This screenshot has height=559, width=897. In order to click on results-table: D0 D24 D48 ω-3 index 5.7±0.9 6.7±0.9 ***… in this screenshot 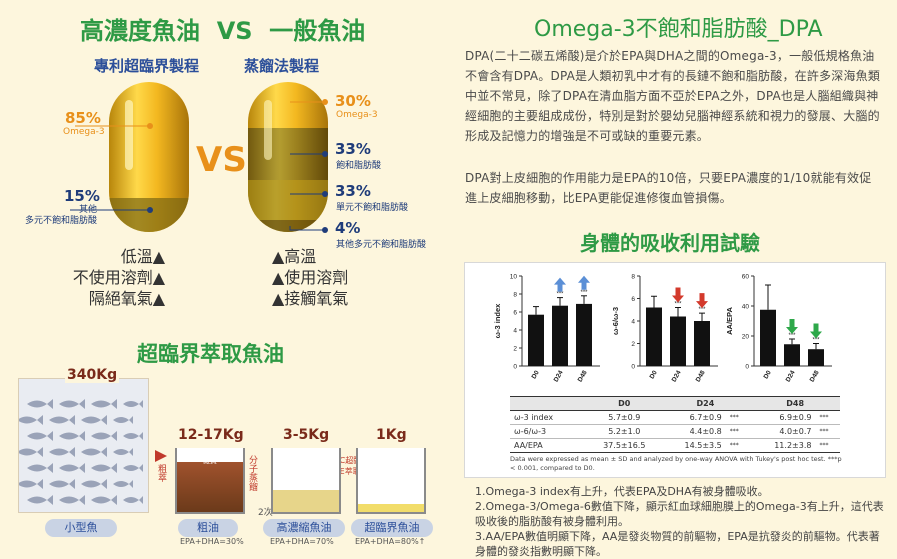, I will do `click(675, 424)`.